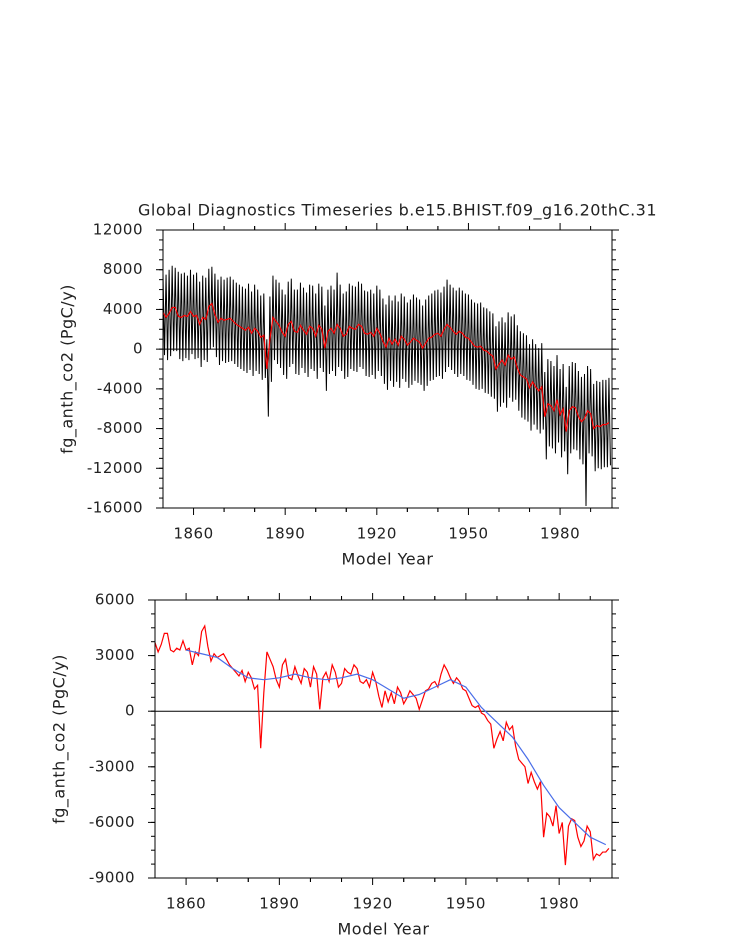 This screenshot has width=733, height=945. I want to click on y-tick-label: 4000, so click(123, 309).